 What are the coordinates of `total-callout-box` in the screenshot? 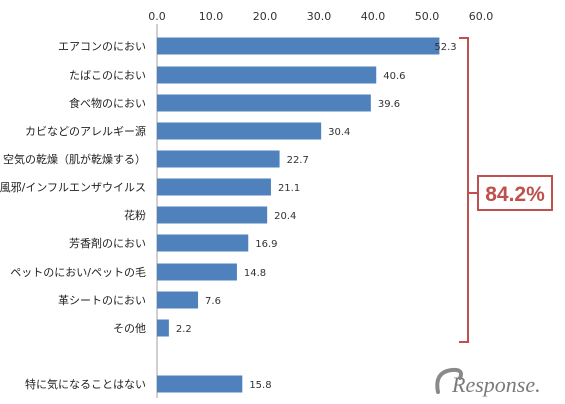 It's located at (515, 193).